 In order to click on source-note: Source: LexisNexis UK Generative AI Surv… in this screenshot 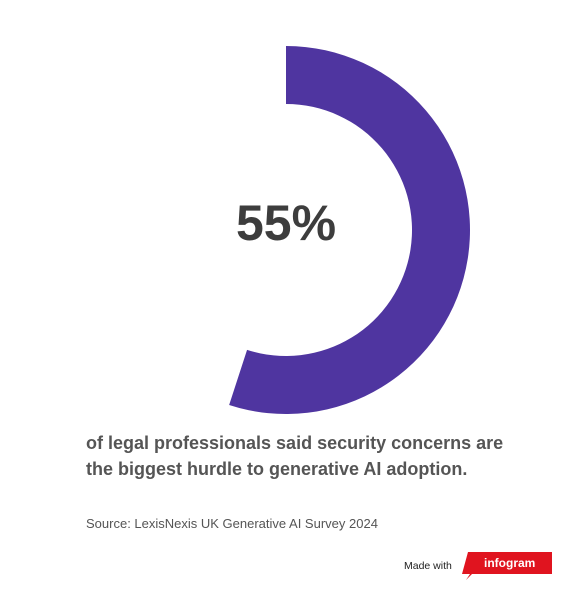, I will do `click(232, 523)`.